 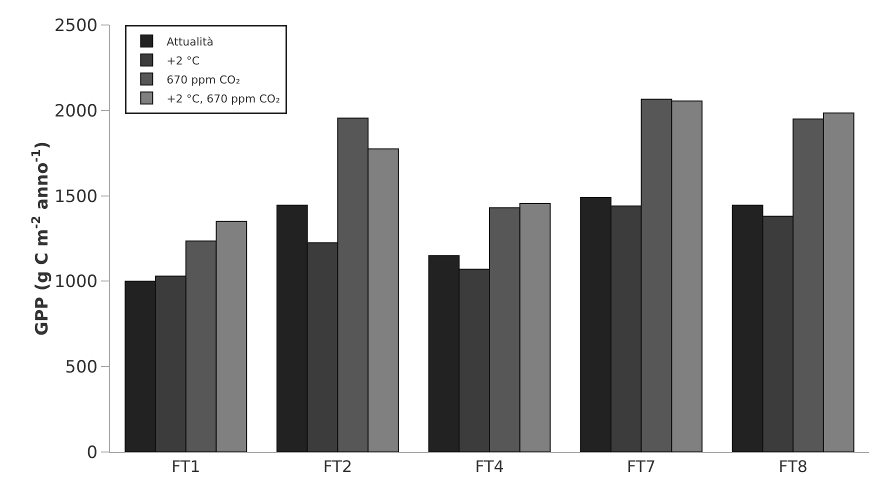 I want to click on y-tick-label: 0, so click(x=92, y=452).